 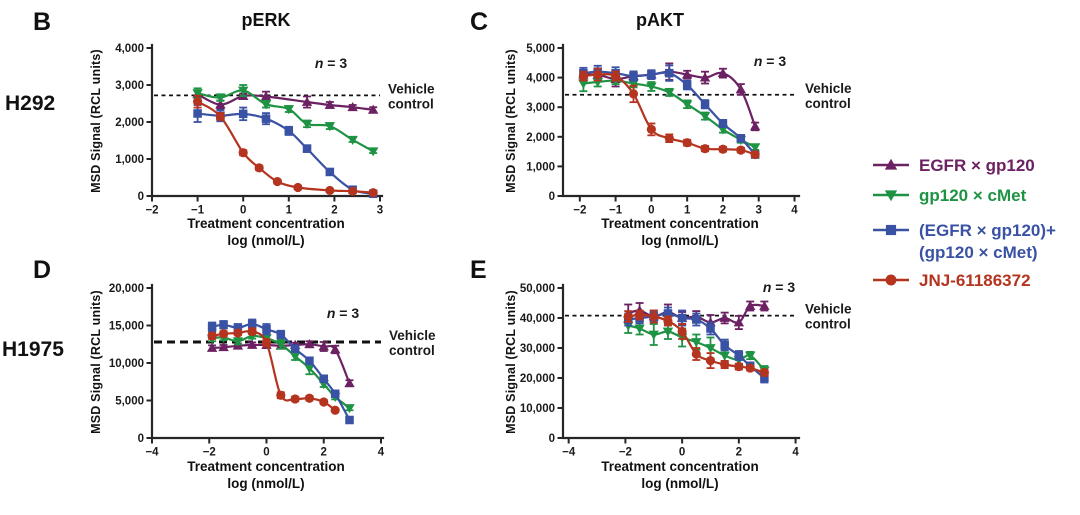 I want to click on panel-letter-e: E, so click(x=478, y=270).